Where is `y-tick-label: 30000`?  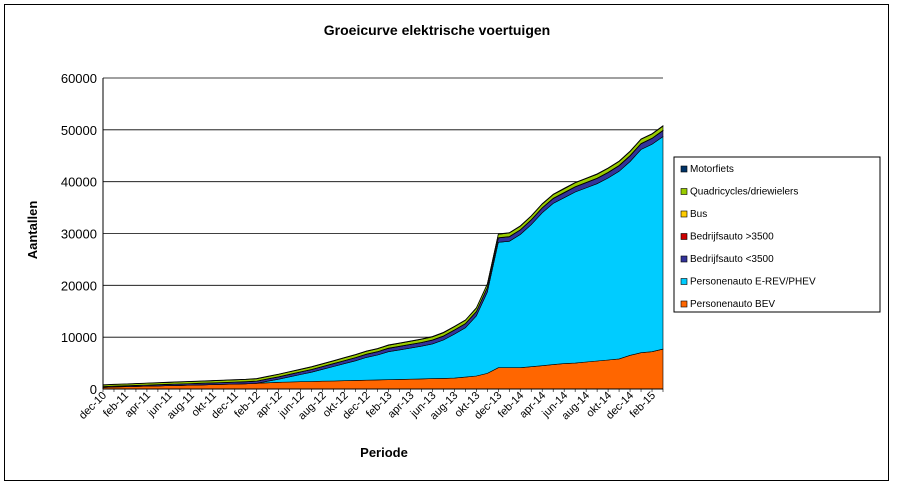
y-tick-label: 30000 is located at coordinates (79, 234).